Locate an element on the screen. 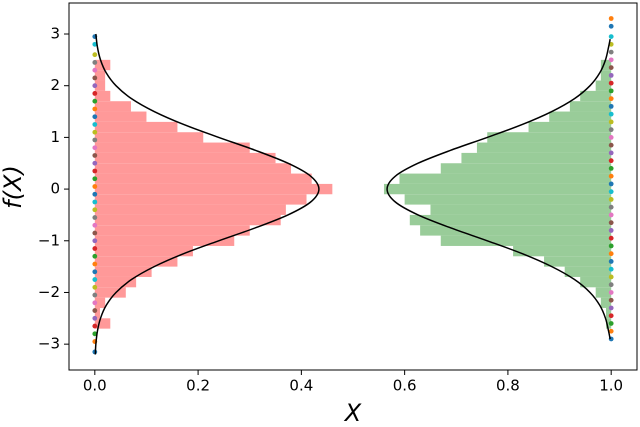 This screenshot has height=427, width=640. y-tick-label: 3 is located at coordinates (55, 34).